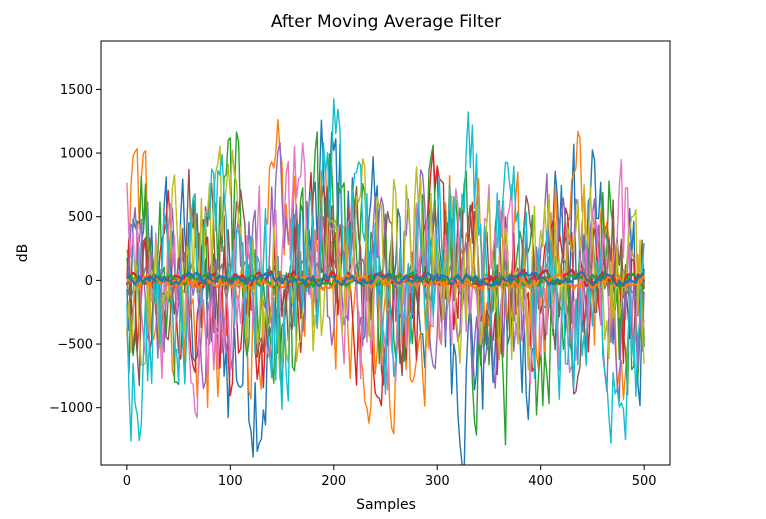 Image resolution: width=766 pixels, height=519 pixels. Describe the element at coordinates (644, 481) in the screenshot. I see `x-tick-label: 500` at that location.